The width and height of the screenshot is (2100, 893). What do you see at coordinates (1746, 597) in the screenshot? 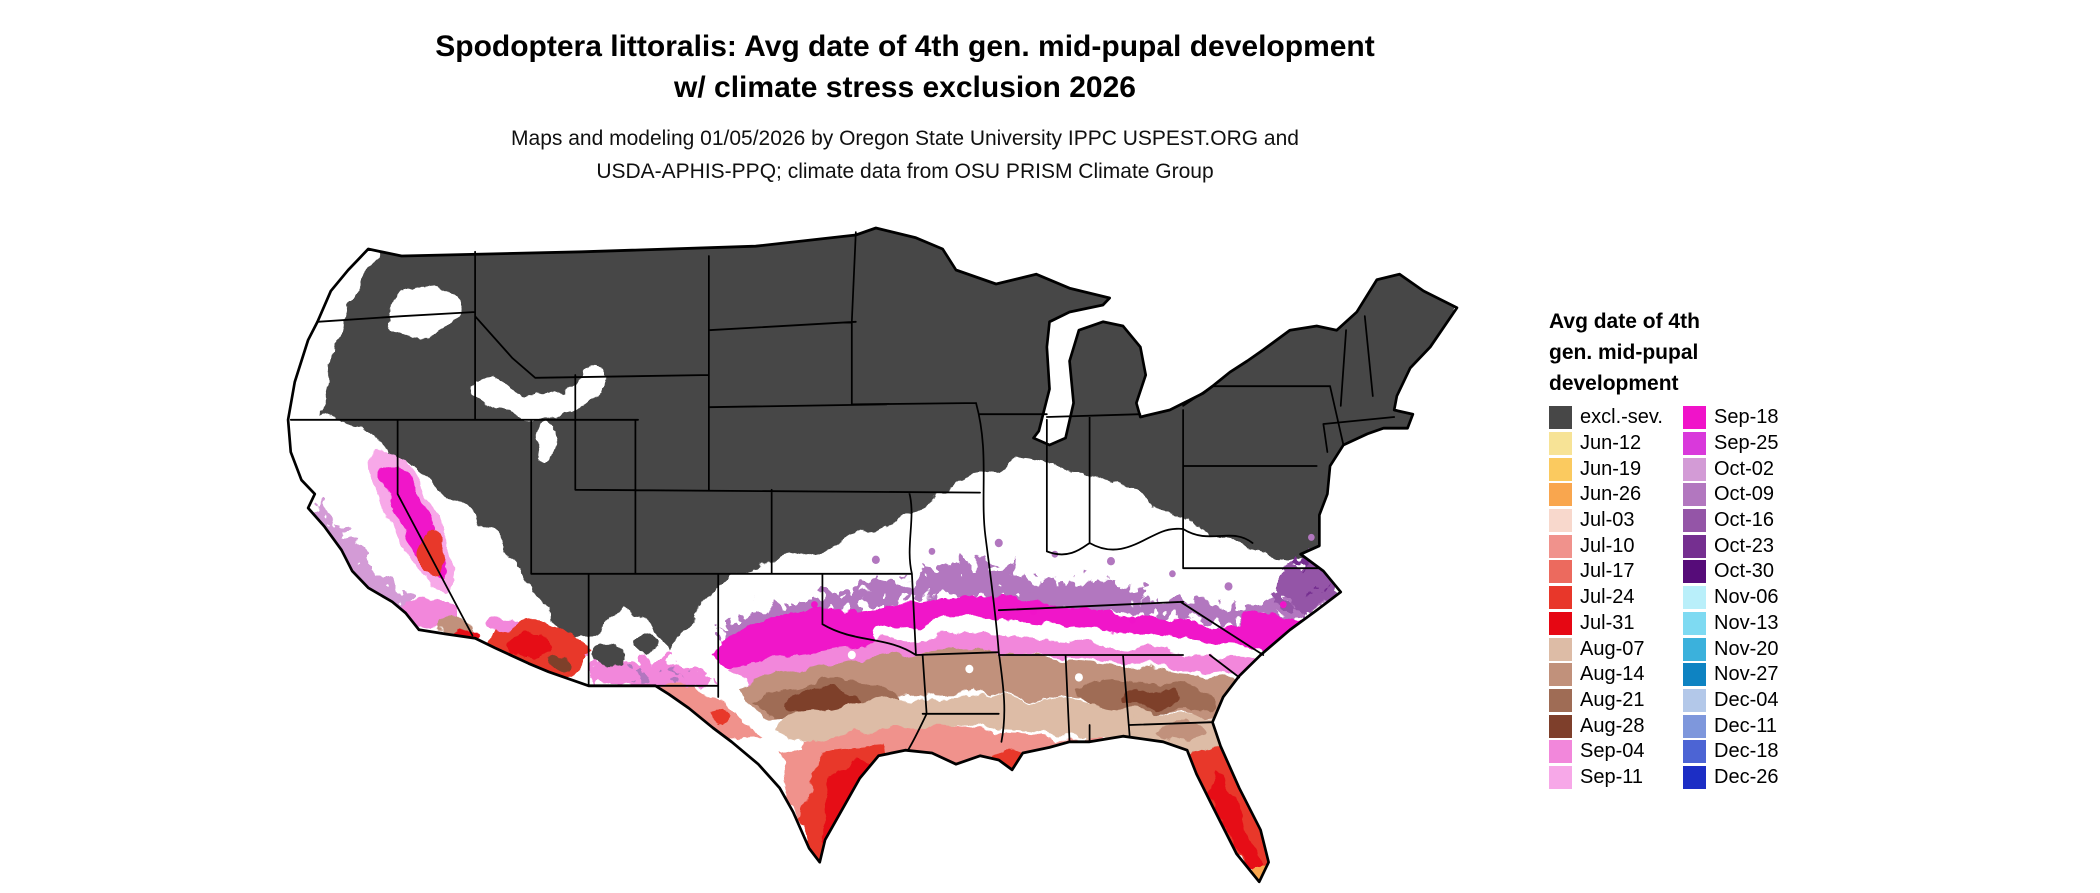
I see `legend-label: Nov-06` at bounding box center [1746, 597].